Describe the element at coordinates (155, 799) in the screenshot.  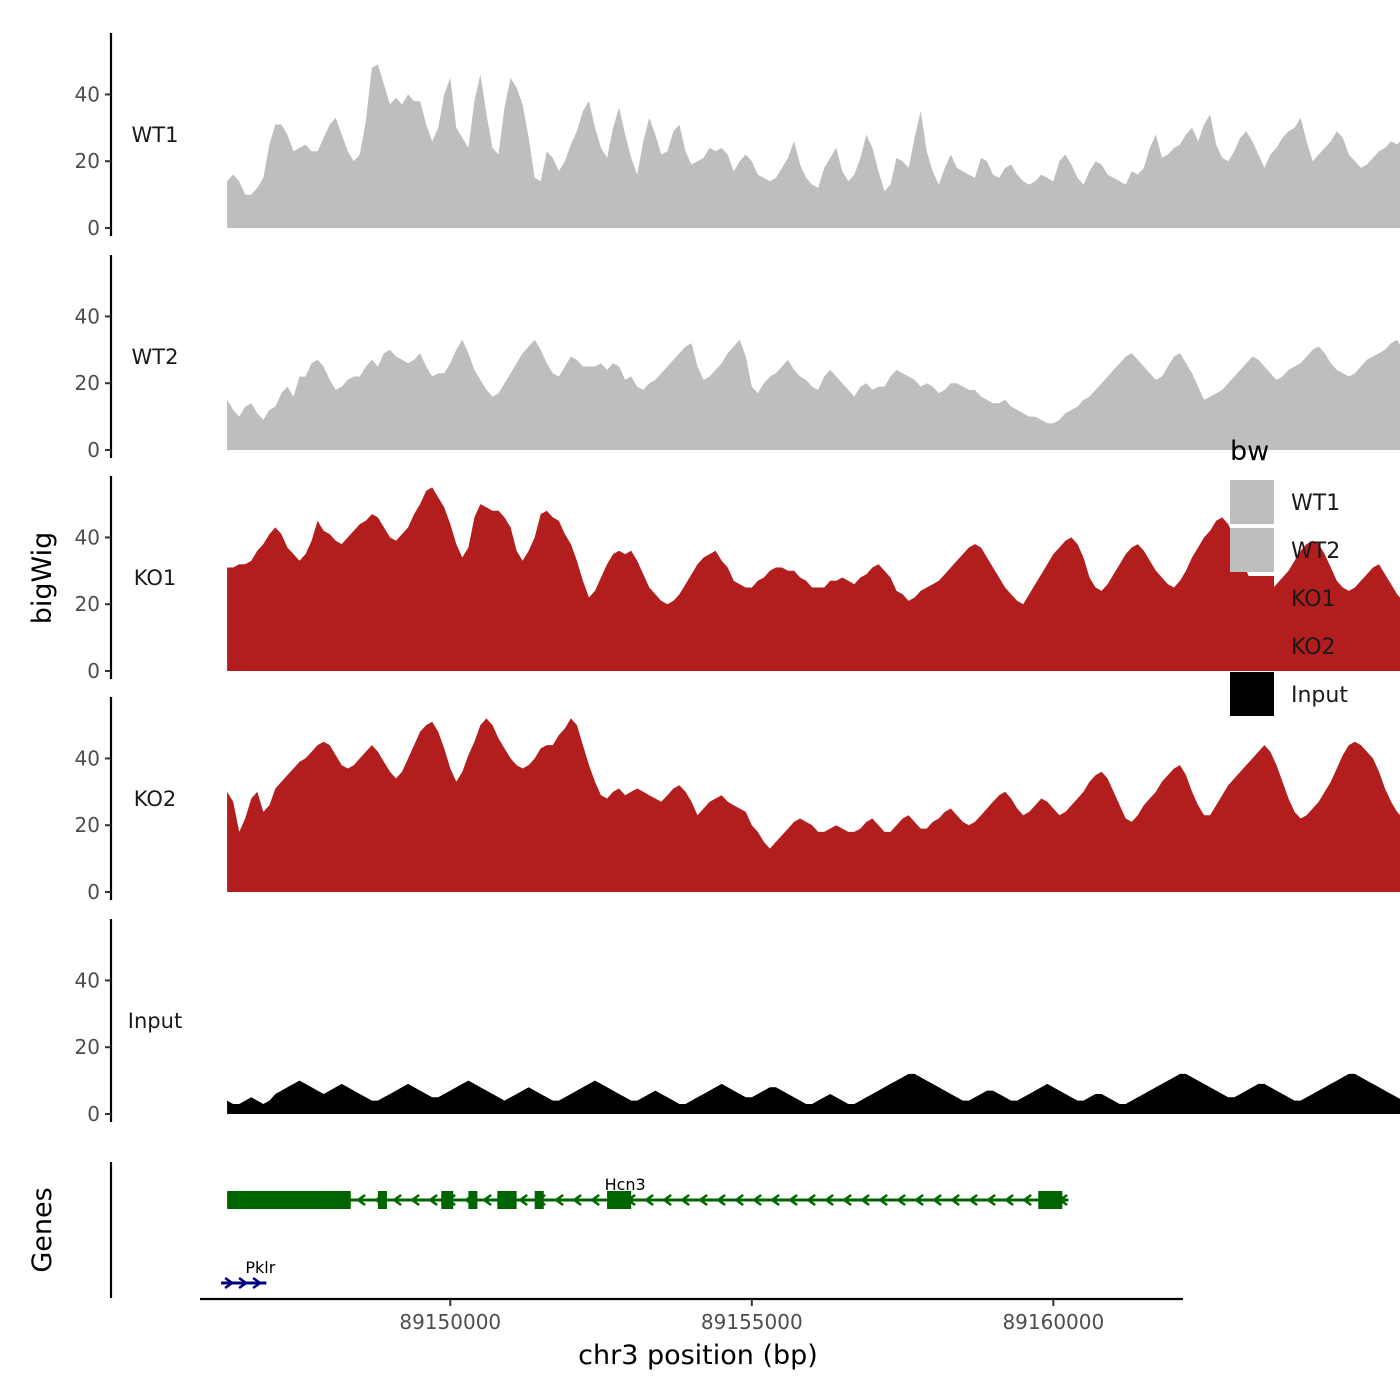
I see `track-label: KO2` at that location.